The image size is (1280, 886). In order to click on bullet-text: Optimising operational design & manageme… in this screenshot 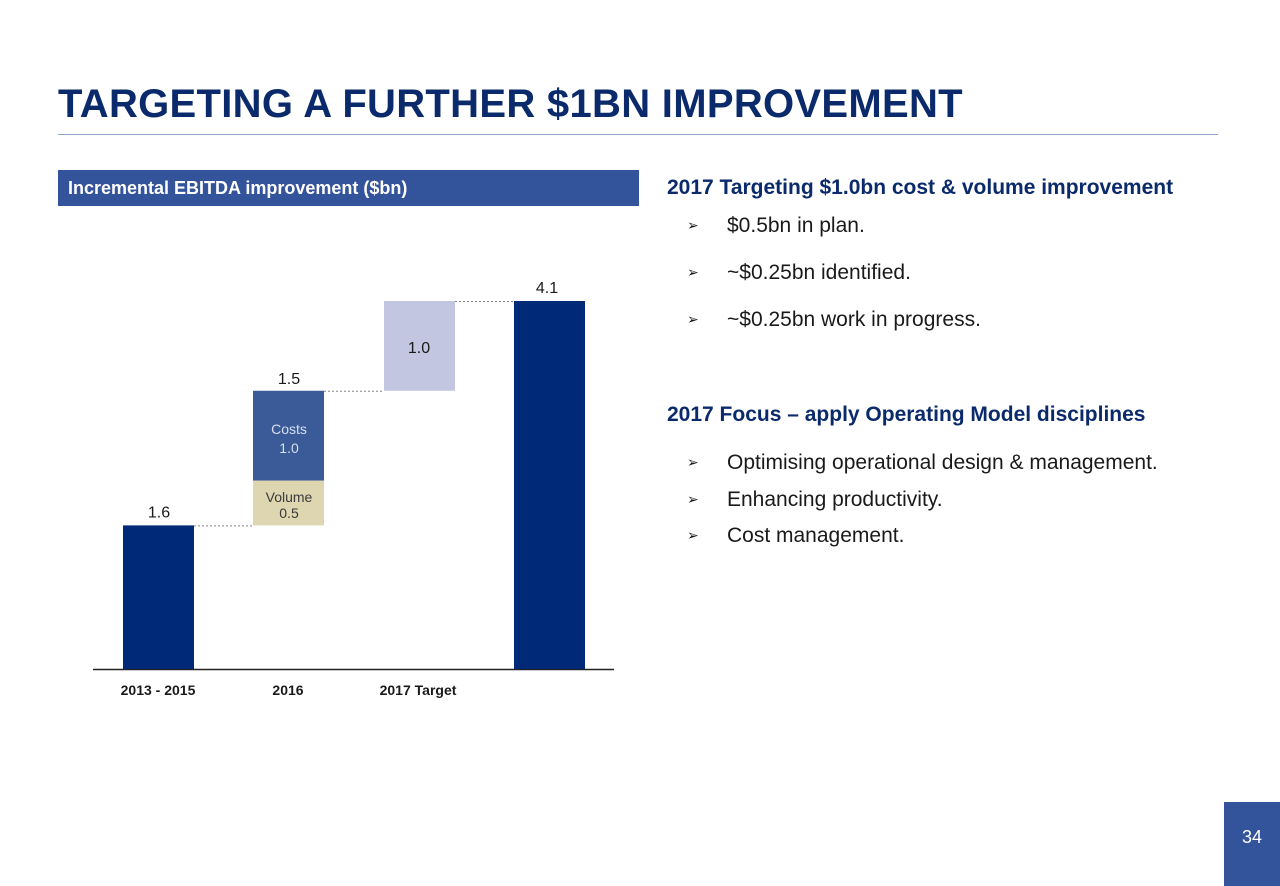, I will do `click(942, 462)`.